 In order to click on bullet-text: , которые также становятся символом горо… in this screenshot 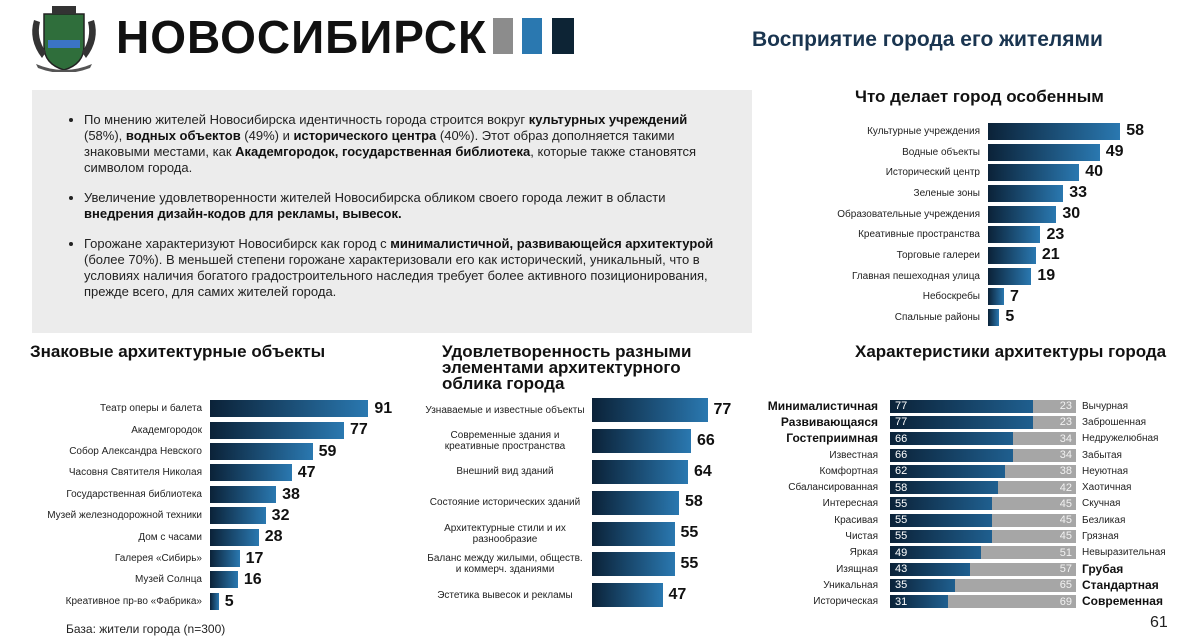, I will do `click(390, 159)`.